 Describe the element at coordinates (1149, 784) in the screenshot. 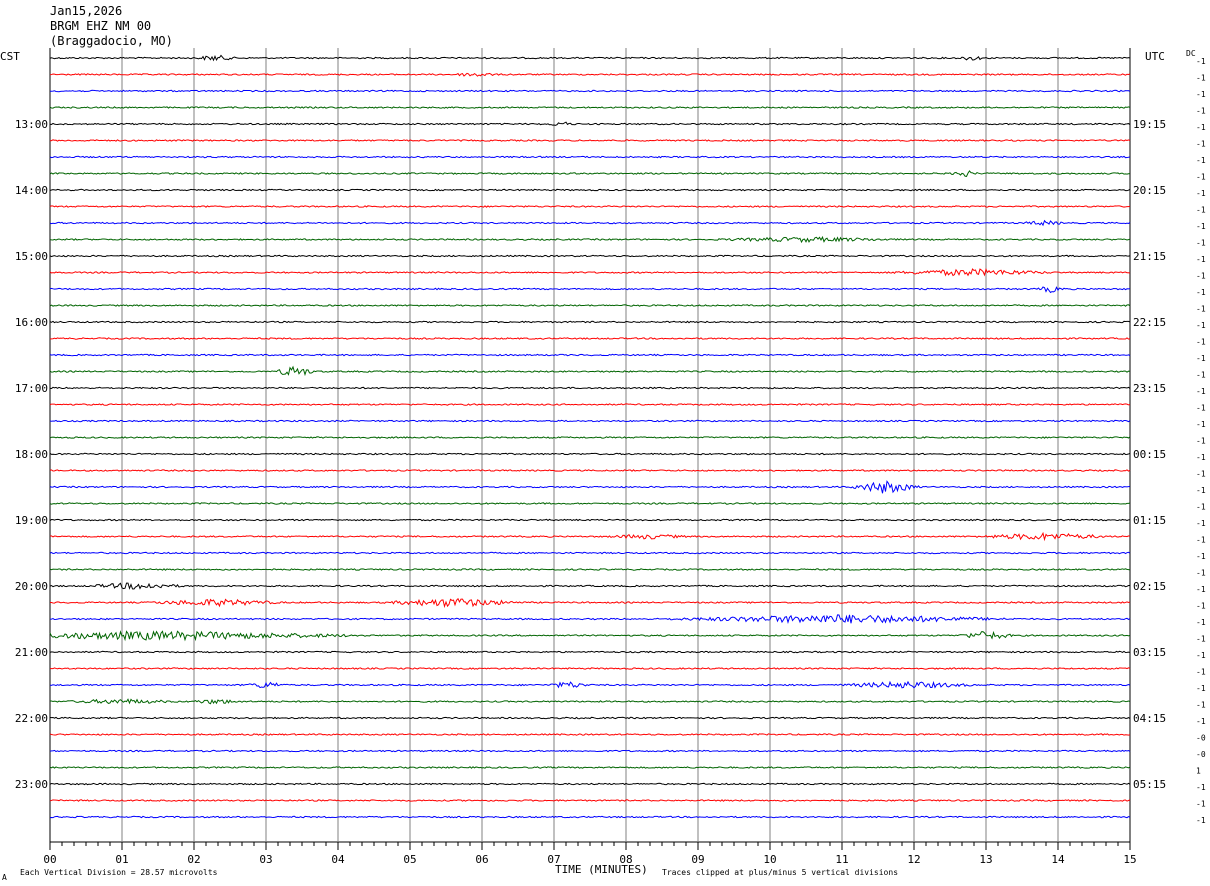

I see `right-hour-label: 05:15` at that location.